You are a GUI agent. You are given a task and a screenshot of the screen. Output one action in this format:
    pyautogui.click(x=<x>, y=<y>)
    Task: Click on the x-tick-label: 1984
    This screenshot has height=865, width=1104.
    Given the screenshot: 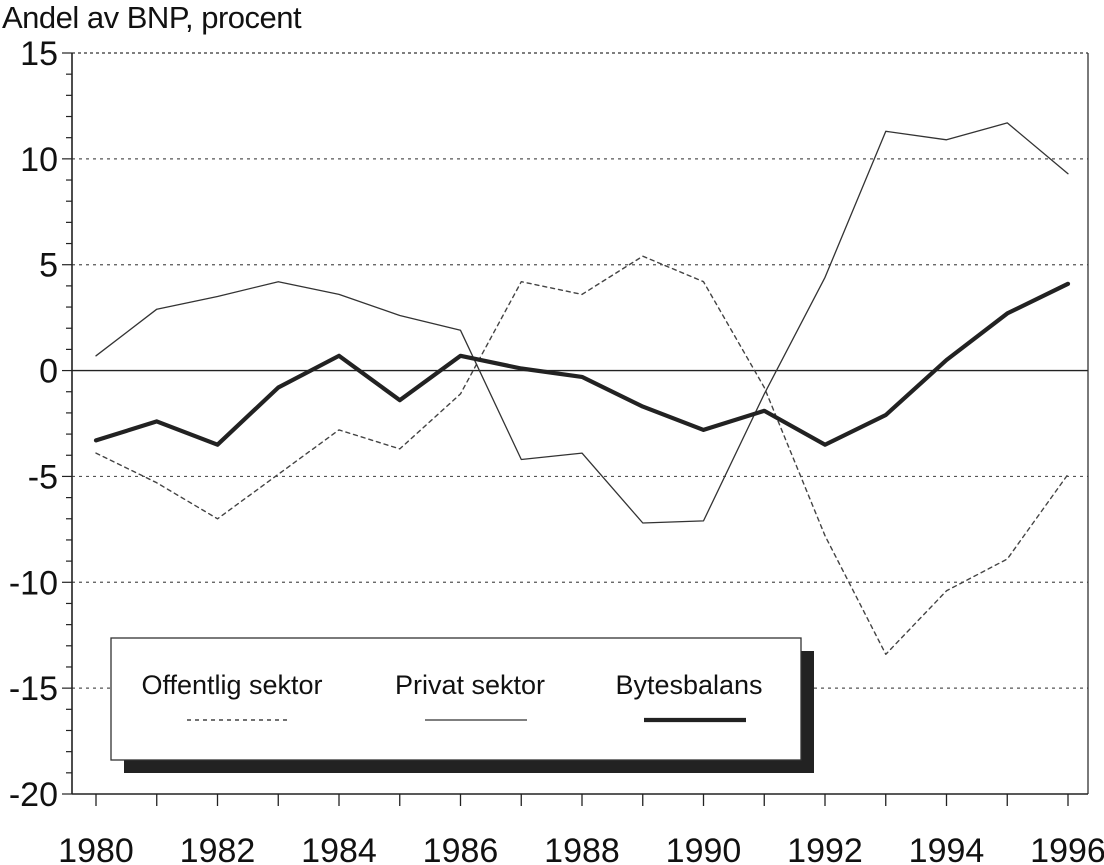 What is the action you would take?
    pyautogui.click(x=339, y=848)
    